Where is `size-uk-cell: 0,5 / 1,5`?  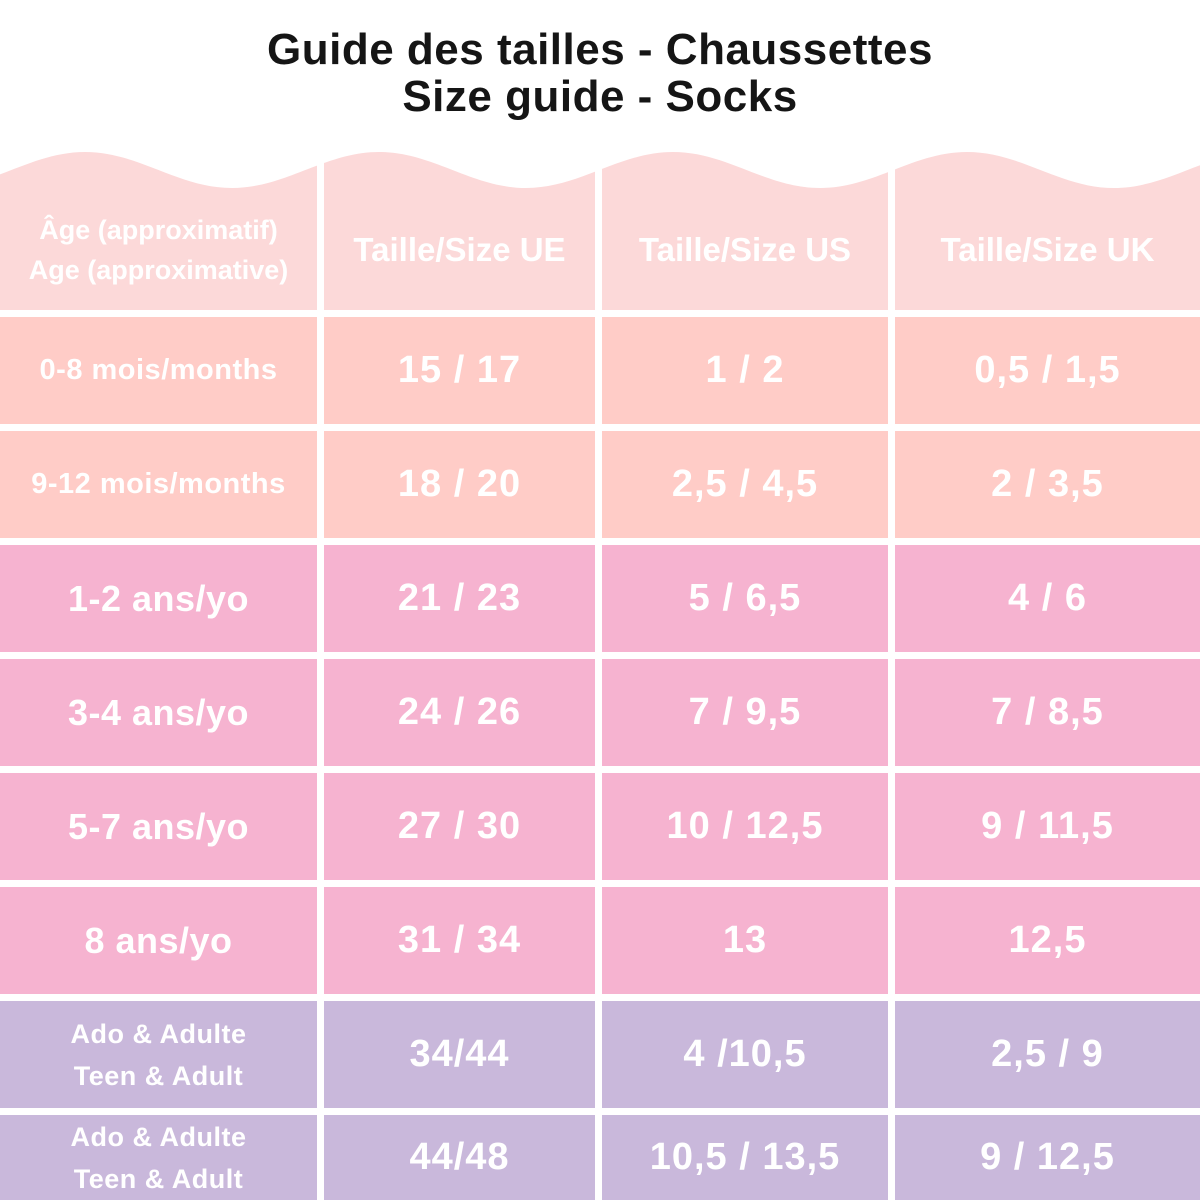
size-uk-cell: 0,5 / 1,5 is located at coordinates (1047, 370).